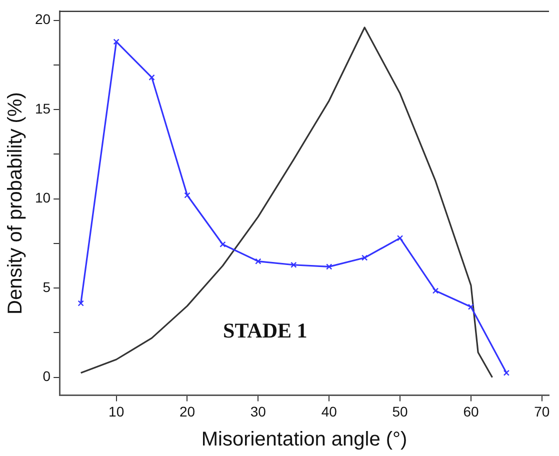 This screenshot has width=559, height=456. Describe the element at coordinates (187, 411) in the screenshot. I see `x-tick-label: 20` at that location.